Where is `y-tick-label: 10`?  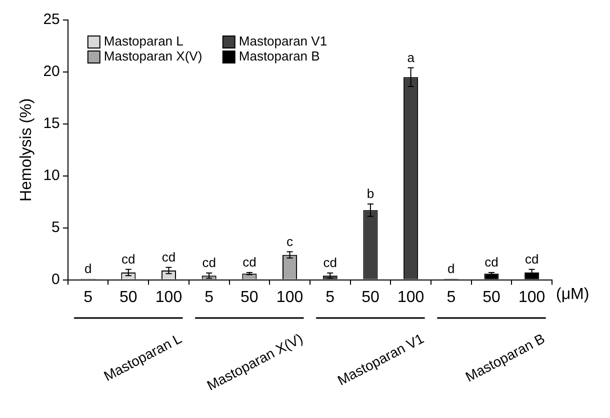 y-tick-label: 10 is located at coordinates (51, 175).